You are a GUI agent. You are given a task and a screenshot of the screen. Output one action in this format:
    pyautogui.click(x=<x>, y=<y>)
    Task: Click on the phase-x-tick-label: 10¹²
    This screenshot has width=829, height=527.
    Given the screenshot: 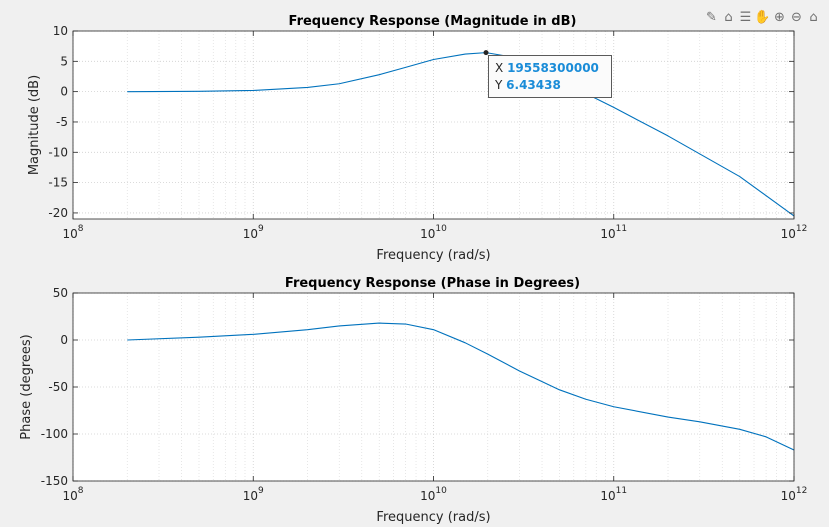 What is the action you would take?
    pyautogui.click(x=794, y=494)
    